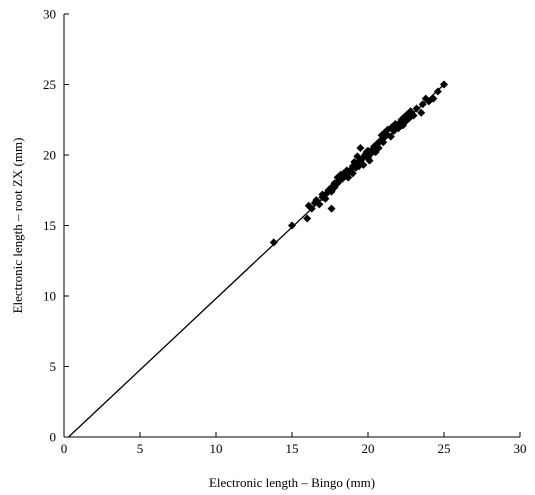  What do you see at coordinates (140, 448) in the screenshot?
I see `x-tick-label: 5` at bounding box center [140, 448].